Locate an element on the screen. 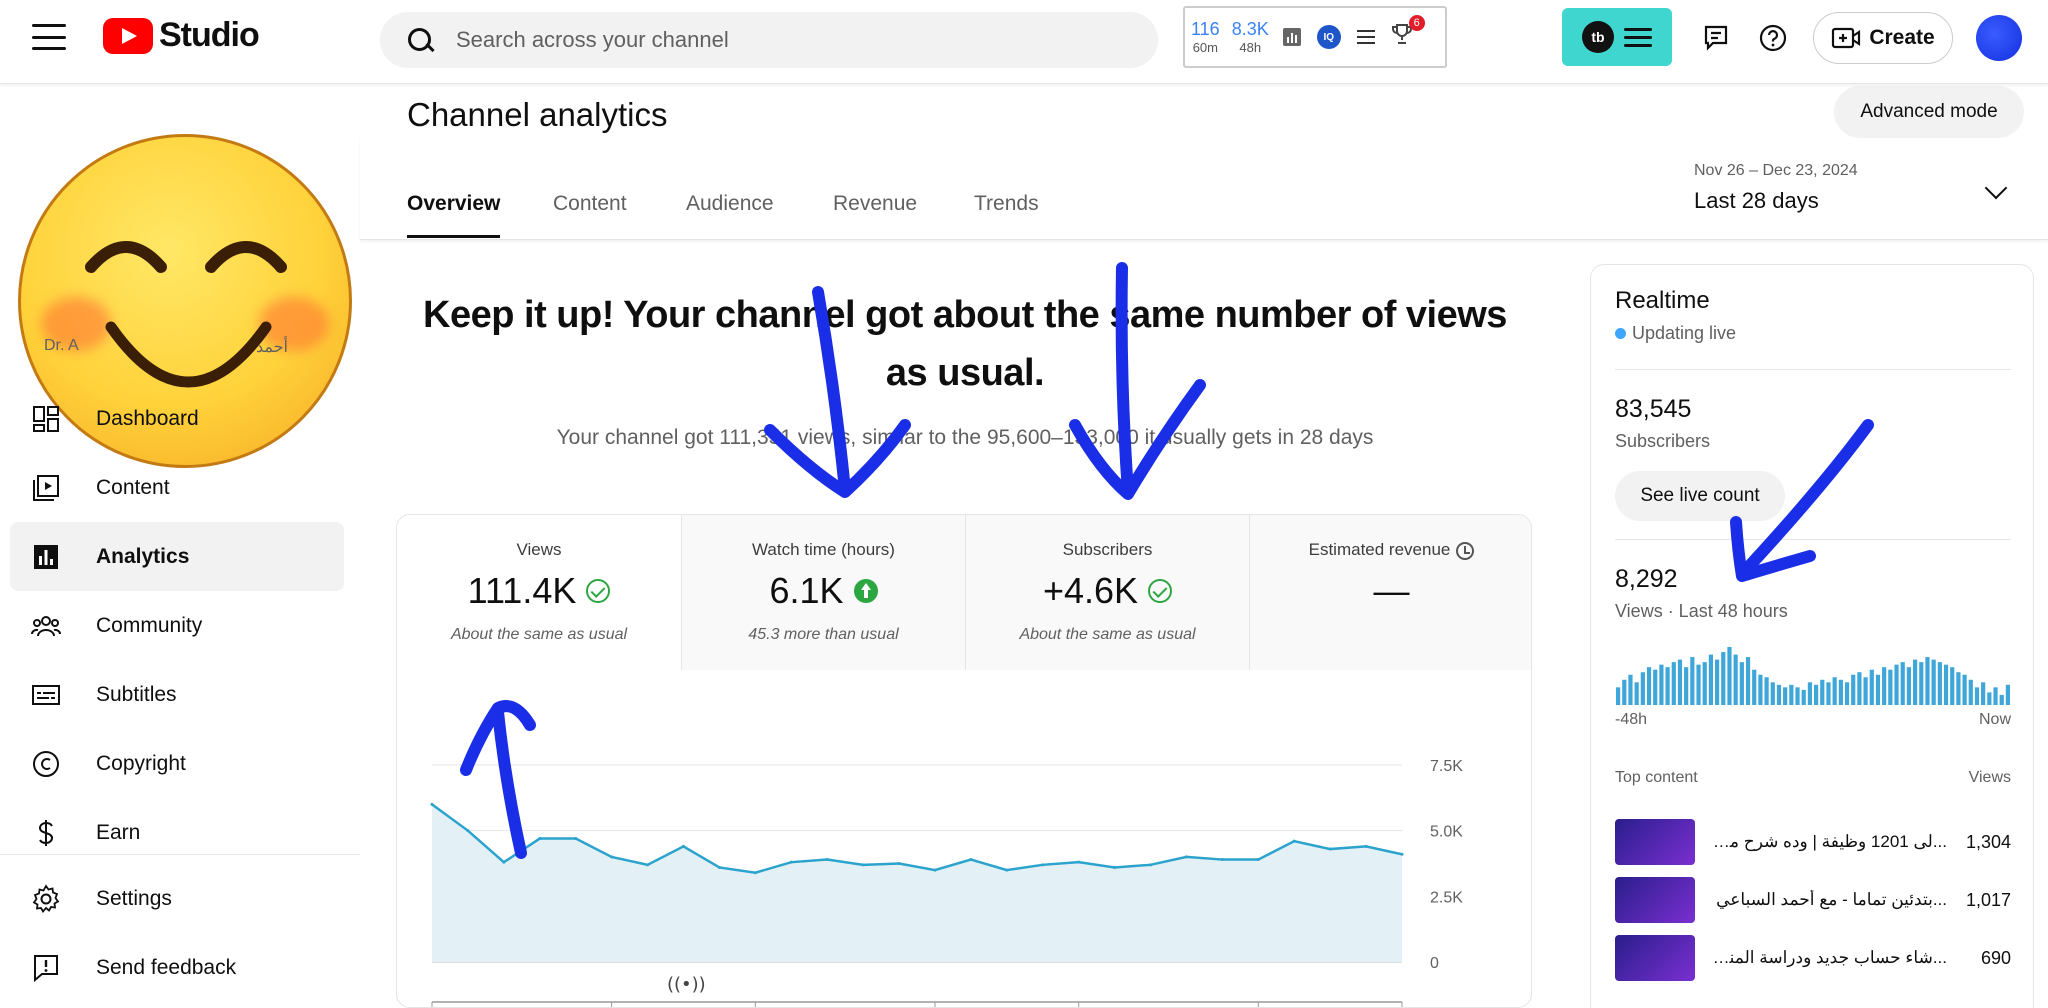 The height and width of the screenshot is (1008, 2048). search-bar is located at coordinates (769, 40).